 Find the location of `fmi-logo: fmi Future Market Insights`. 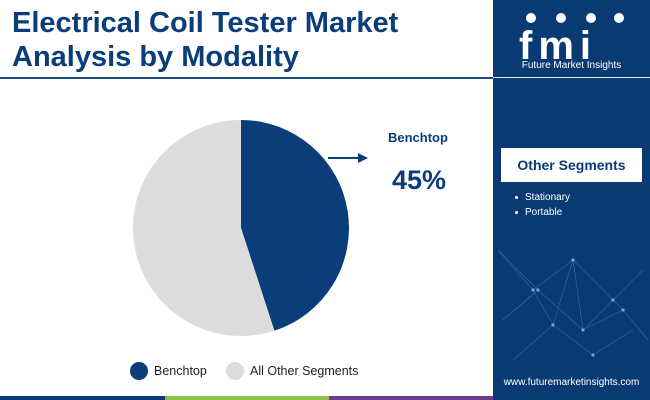

fmi-logo: fmi Future Market Insights is located at coordinates (571, 43).